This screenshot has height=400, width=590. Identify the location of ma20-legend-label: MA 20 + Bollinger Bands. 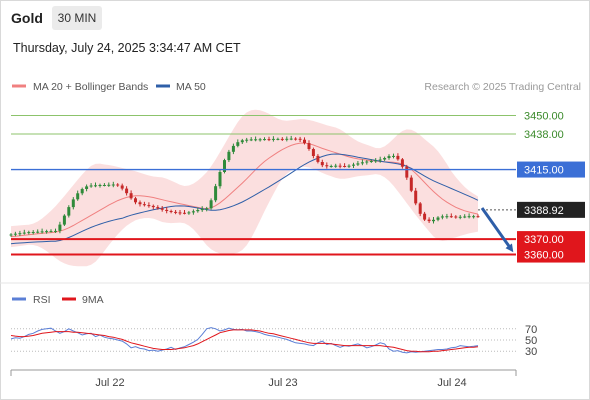
(90, 87).